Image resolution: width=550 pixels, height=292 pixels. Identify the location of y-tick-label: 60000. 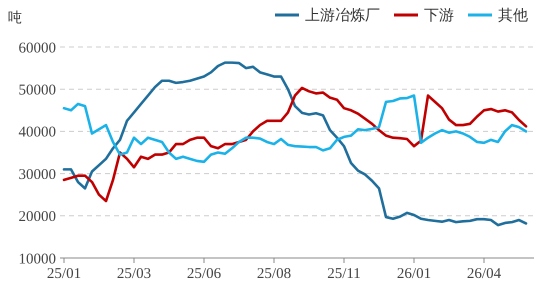
(37, 48).